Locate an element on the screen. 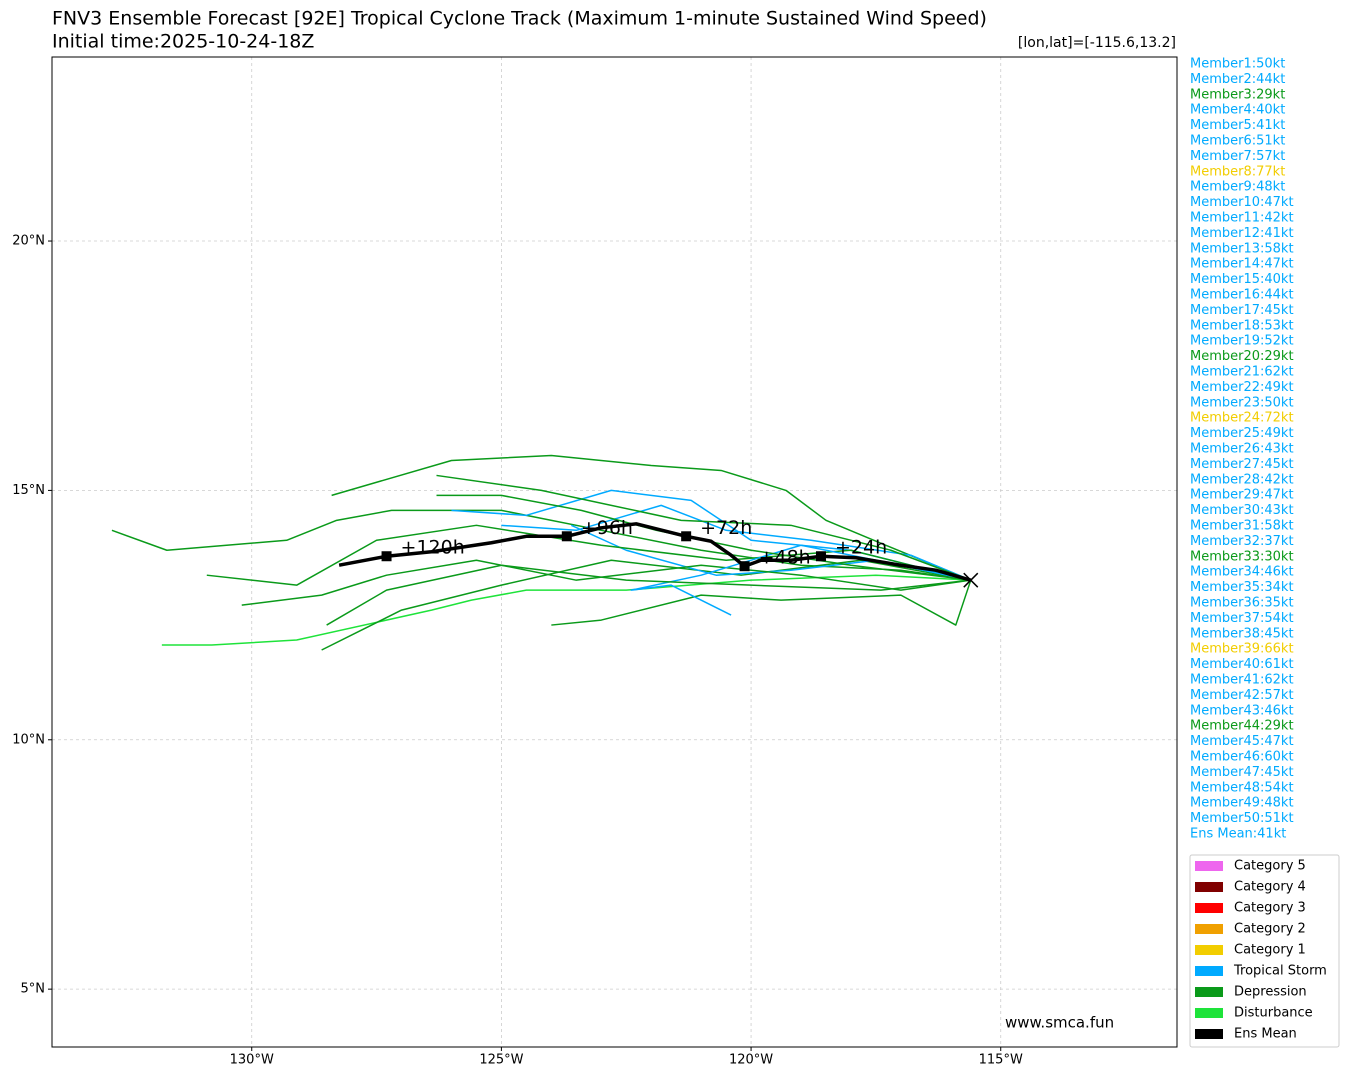  member-label: Member2:44kt is located at coordinates (1237, 79).